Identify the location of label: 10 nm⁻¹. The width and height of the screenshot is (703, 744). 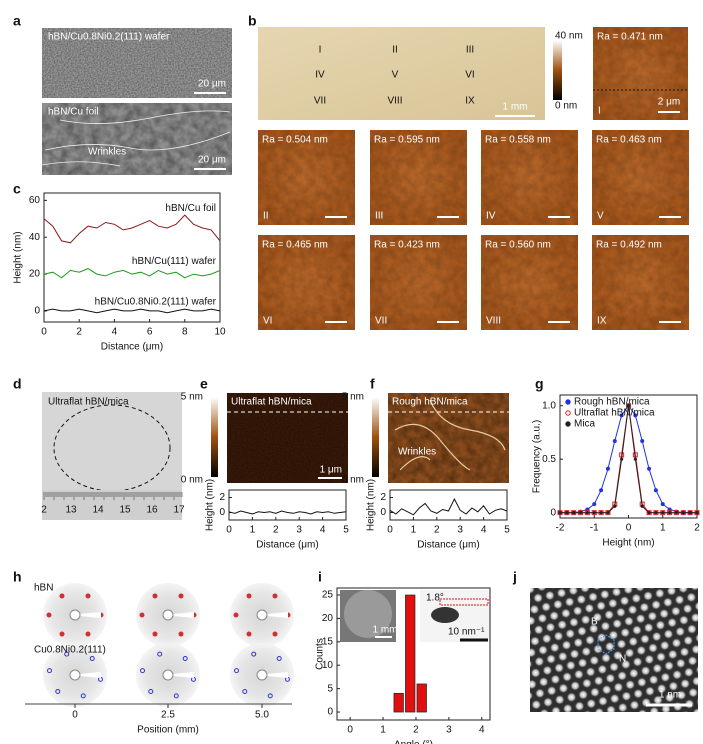
(466, 632).